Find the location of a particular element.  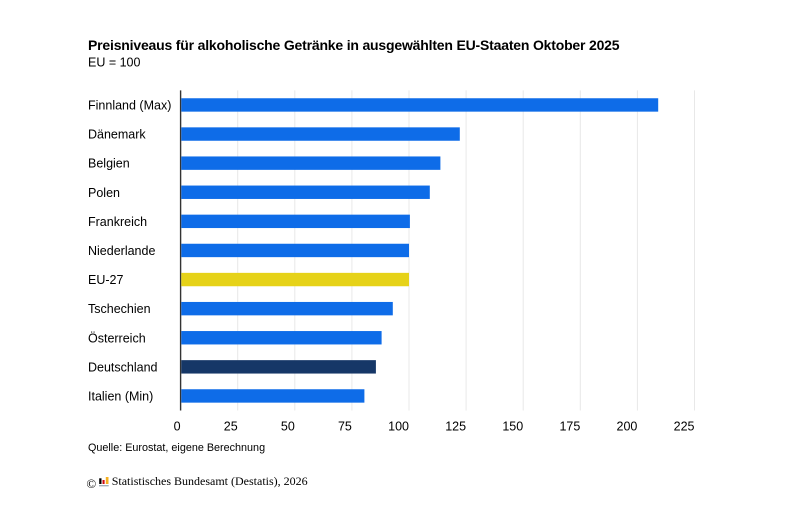

svg-text: 25 is located at coordinates (231, 427).